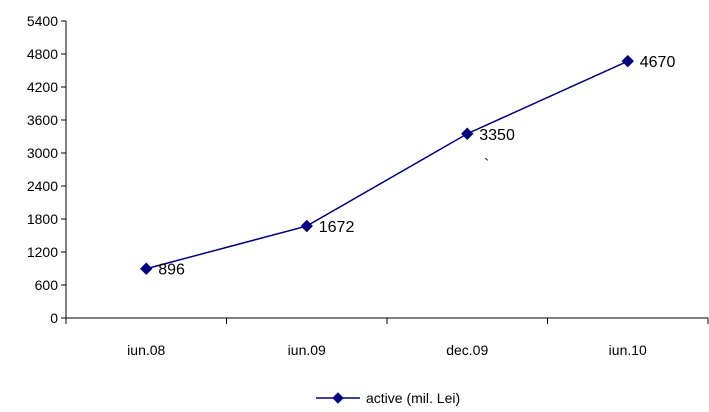 This screenshot has width=709, height=412. Describe the element at coordinates (146, 350) in the screenshot. I see `x-tick-label: iun.08` at that location.